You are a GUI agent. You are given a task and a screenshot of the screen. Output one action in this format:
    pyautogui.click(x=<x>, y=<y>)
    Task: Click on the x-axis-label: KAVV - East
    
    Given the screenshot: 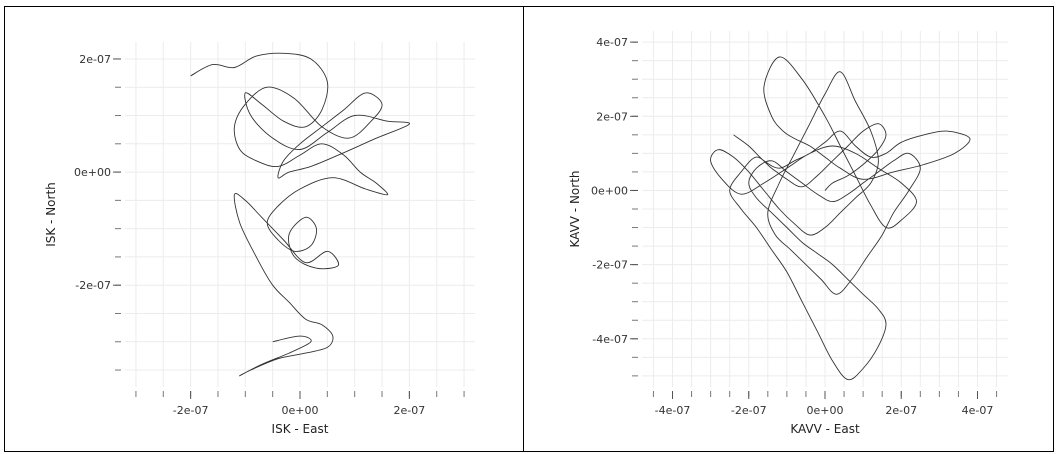 What is the action you would take?
    pyautogui.click(x=825, y=429)
    